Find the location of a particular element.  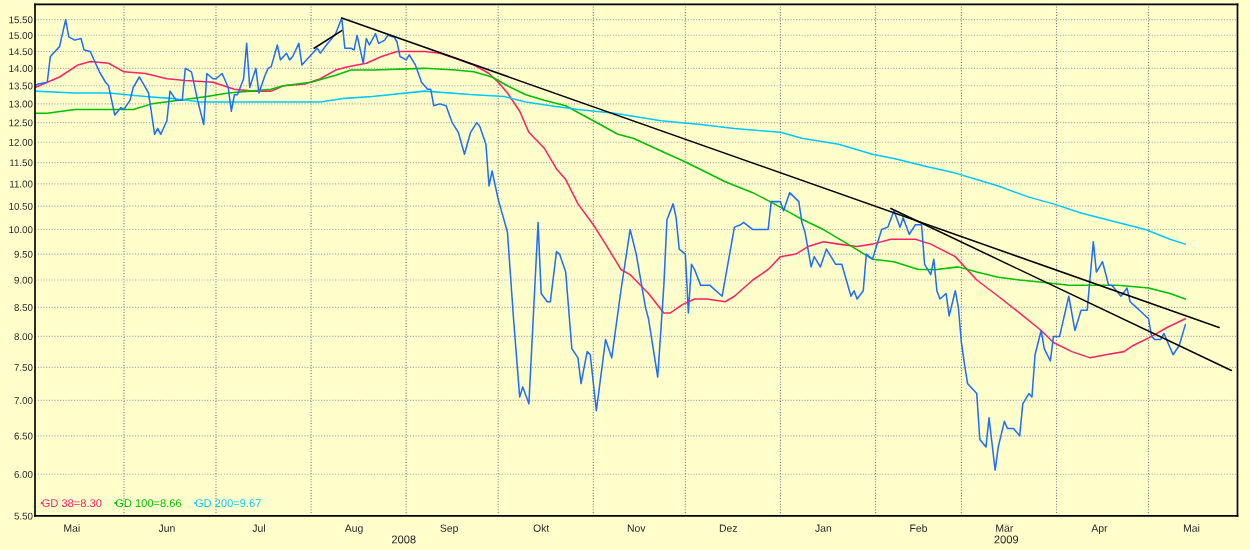

x-tick-label: Okt is located at coordinates (541, 528).